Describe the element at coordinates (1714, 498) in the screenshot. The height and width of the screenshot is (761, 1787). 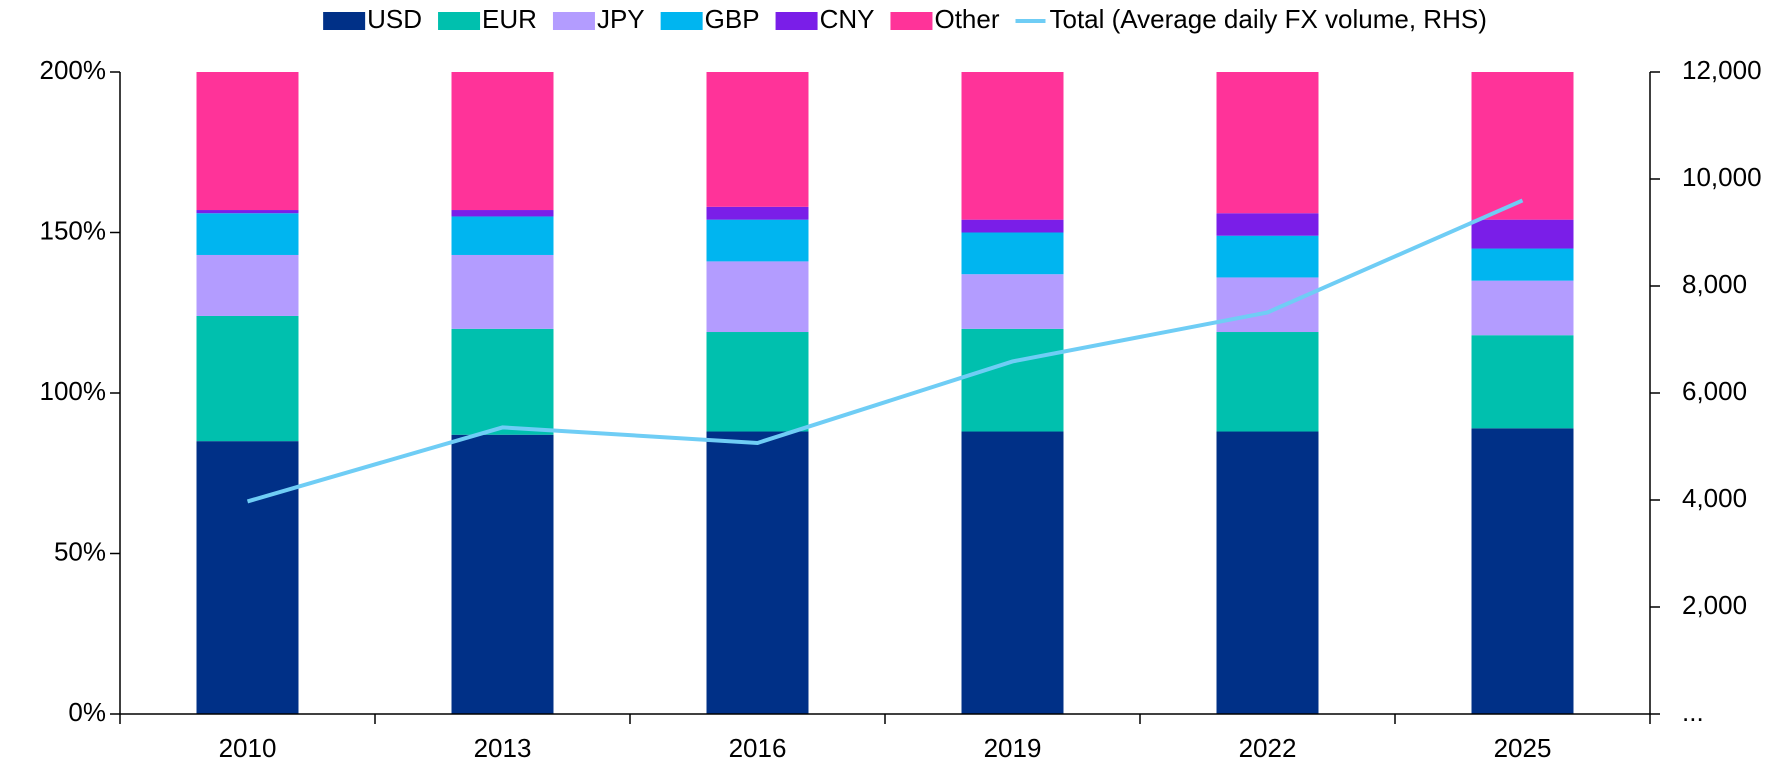
I see `y2-tick-label: 4,000` at that location.